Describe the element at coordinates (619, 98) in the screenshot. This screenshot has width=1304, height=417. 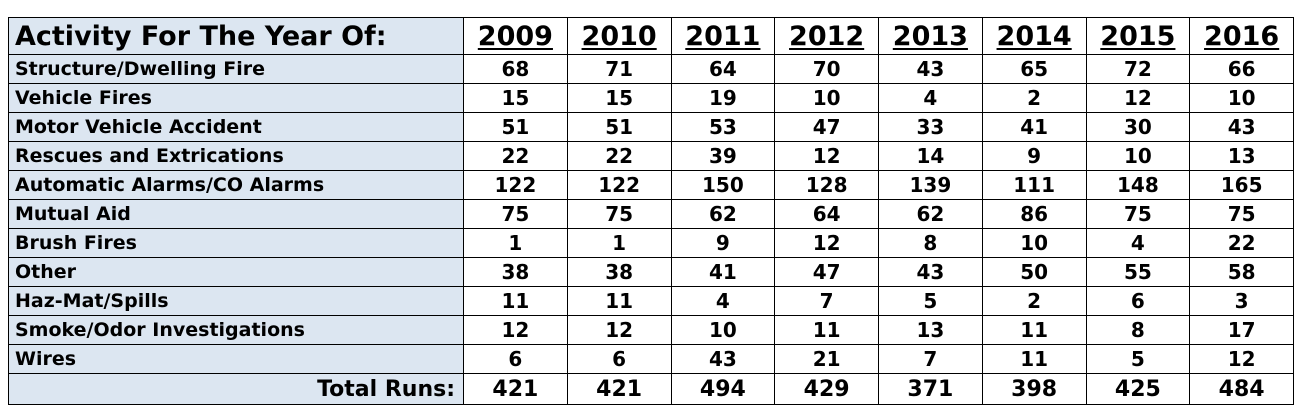
I see `table-cell: 15` at that location.